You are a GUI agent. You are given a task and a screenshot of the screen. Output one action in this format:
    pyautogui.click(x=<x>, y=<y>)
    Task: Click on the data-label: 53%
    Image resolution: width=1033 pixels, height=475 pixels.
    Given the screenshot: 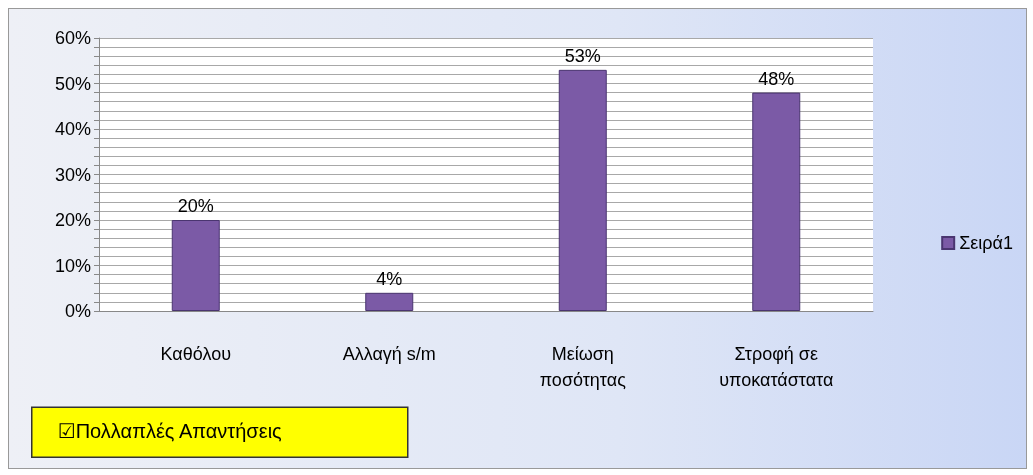 What is the action you would take?
    pyautogui.click(x=582, y=55)
    